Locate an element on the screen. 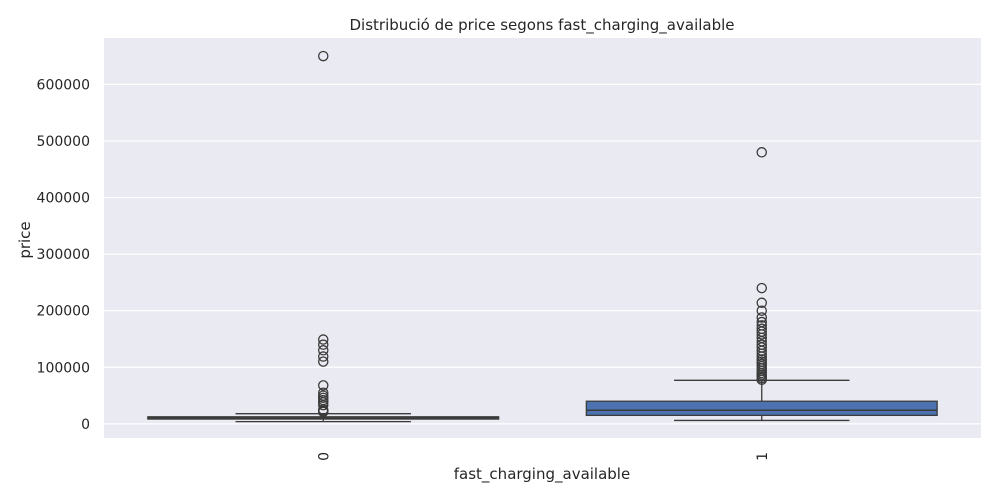 This screenshot has height=500, width=1000. y-tick-label-0: 0 is located at coordinates (85, 425).